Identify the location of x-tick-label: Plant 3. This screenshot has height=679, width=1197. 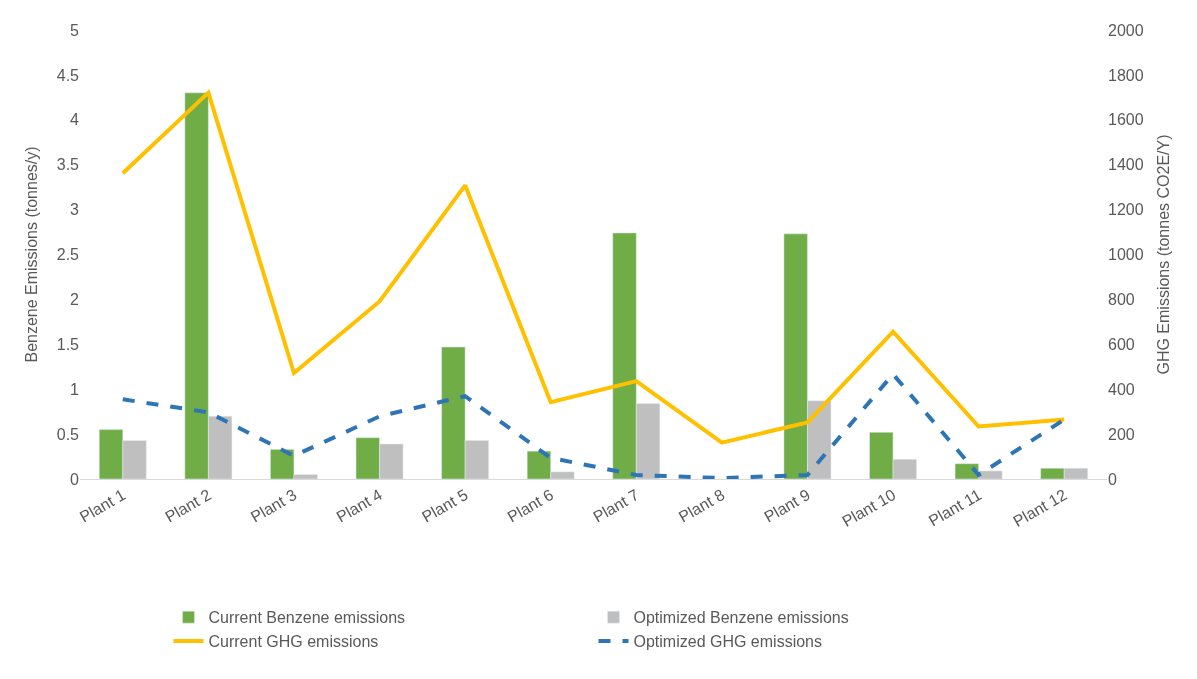
(273, 505).